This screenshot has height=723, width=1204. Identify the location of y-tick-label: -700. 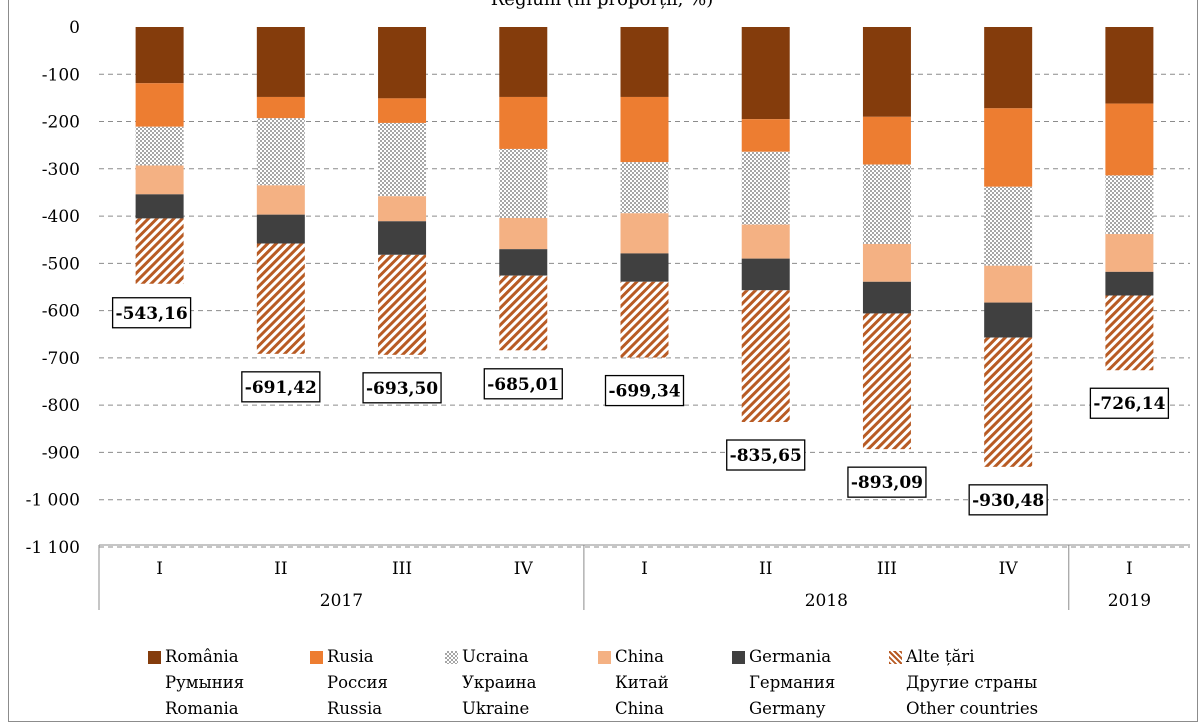
(61, 359).